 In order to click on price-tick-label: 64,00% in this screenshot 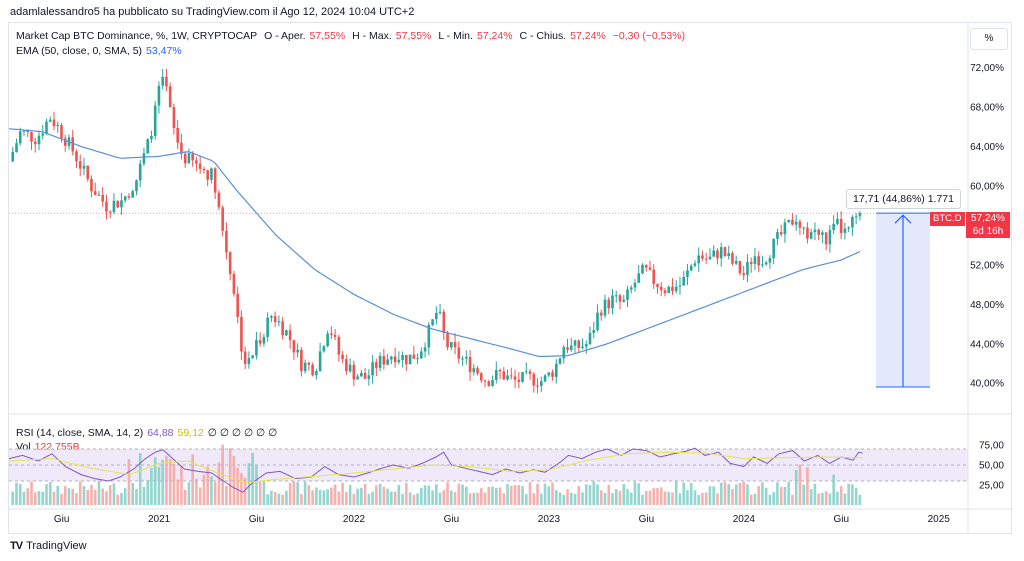, I will do `click(987, 147)`.